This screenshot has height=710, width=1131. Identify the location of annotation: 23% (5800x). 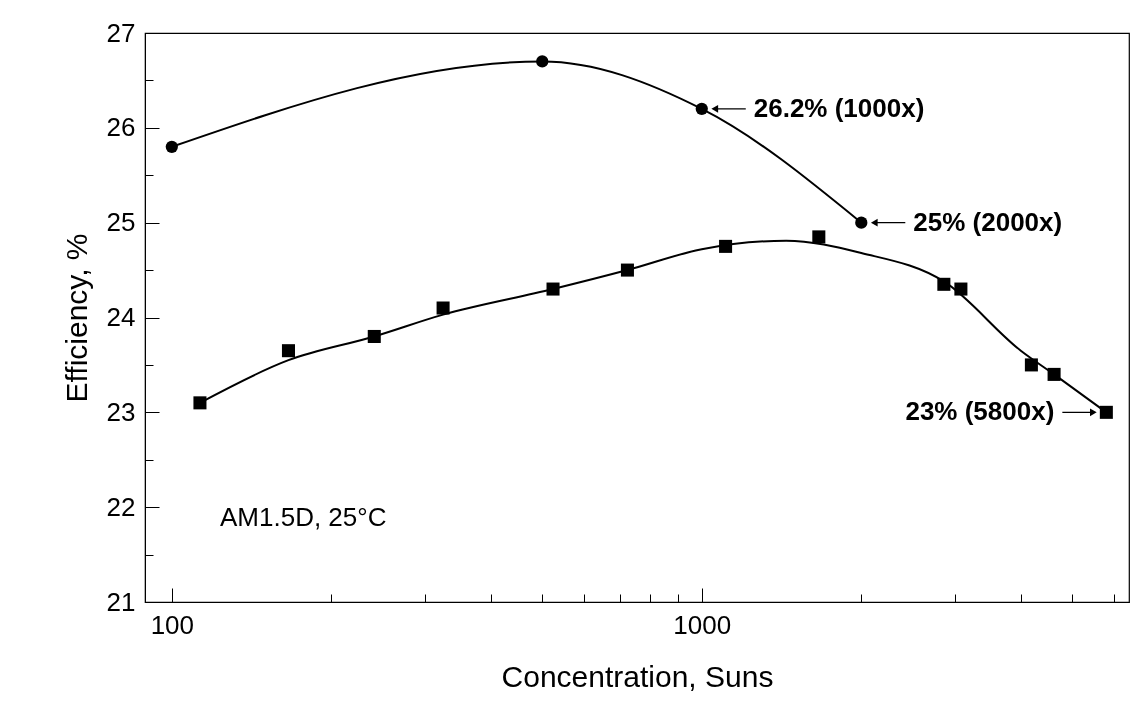
(980, 411).